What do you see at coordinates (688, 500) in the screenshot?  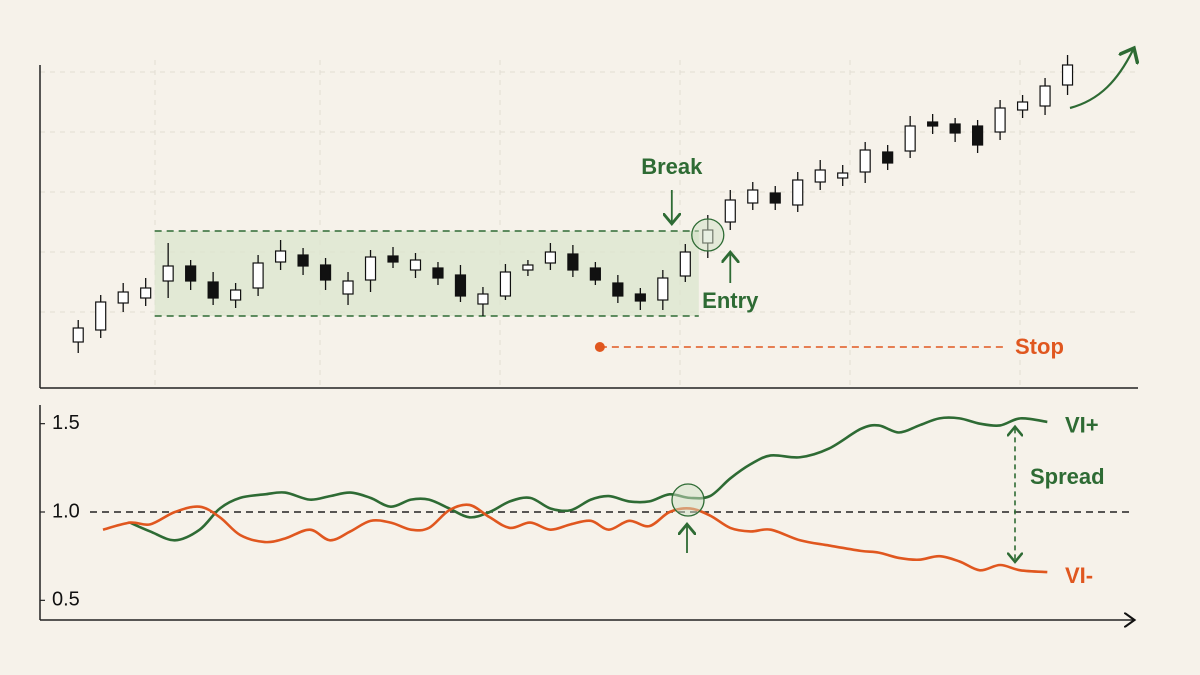 I see `cross-highlight` at bounding box center [688, 500].